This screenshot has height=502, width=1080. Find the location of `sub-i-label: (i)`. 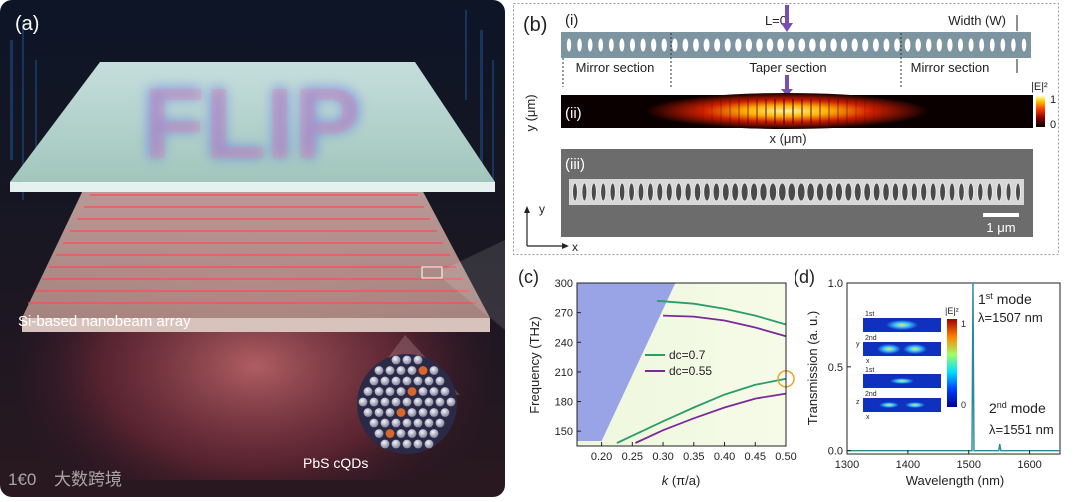

sub-i-label: (i) is located at coordinates (571, 20).